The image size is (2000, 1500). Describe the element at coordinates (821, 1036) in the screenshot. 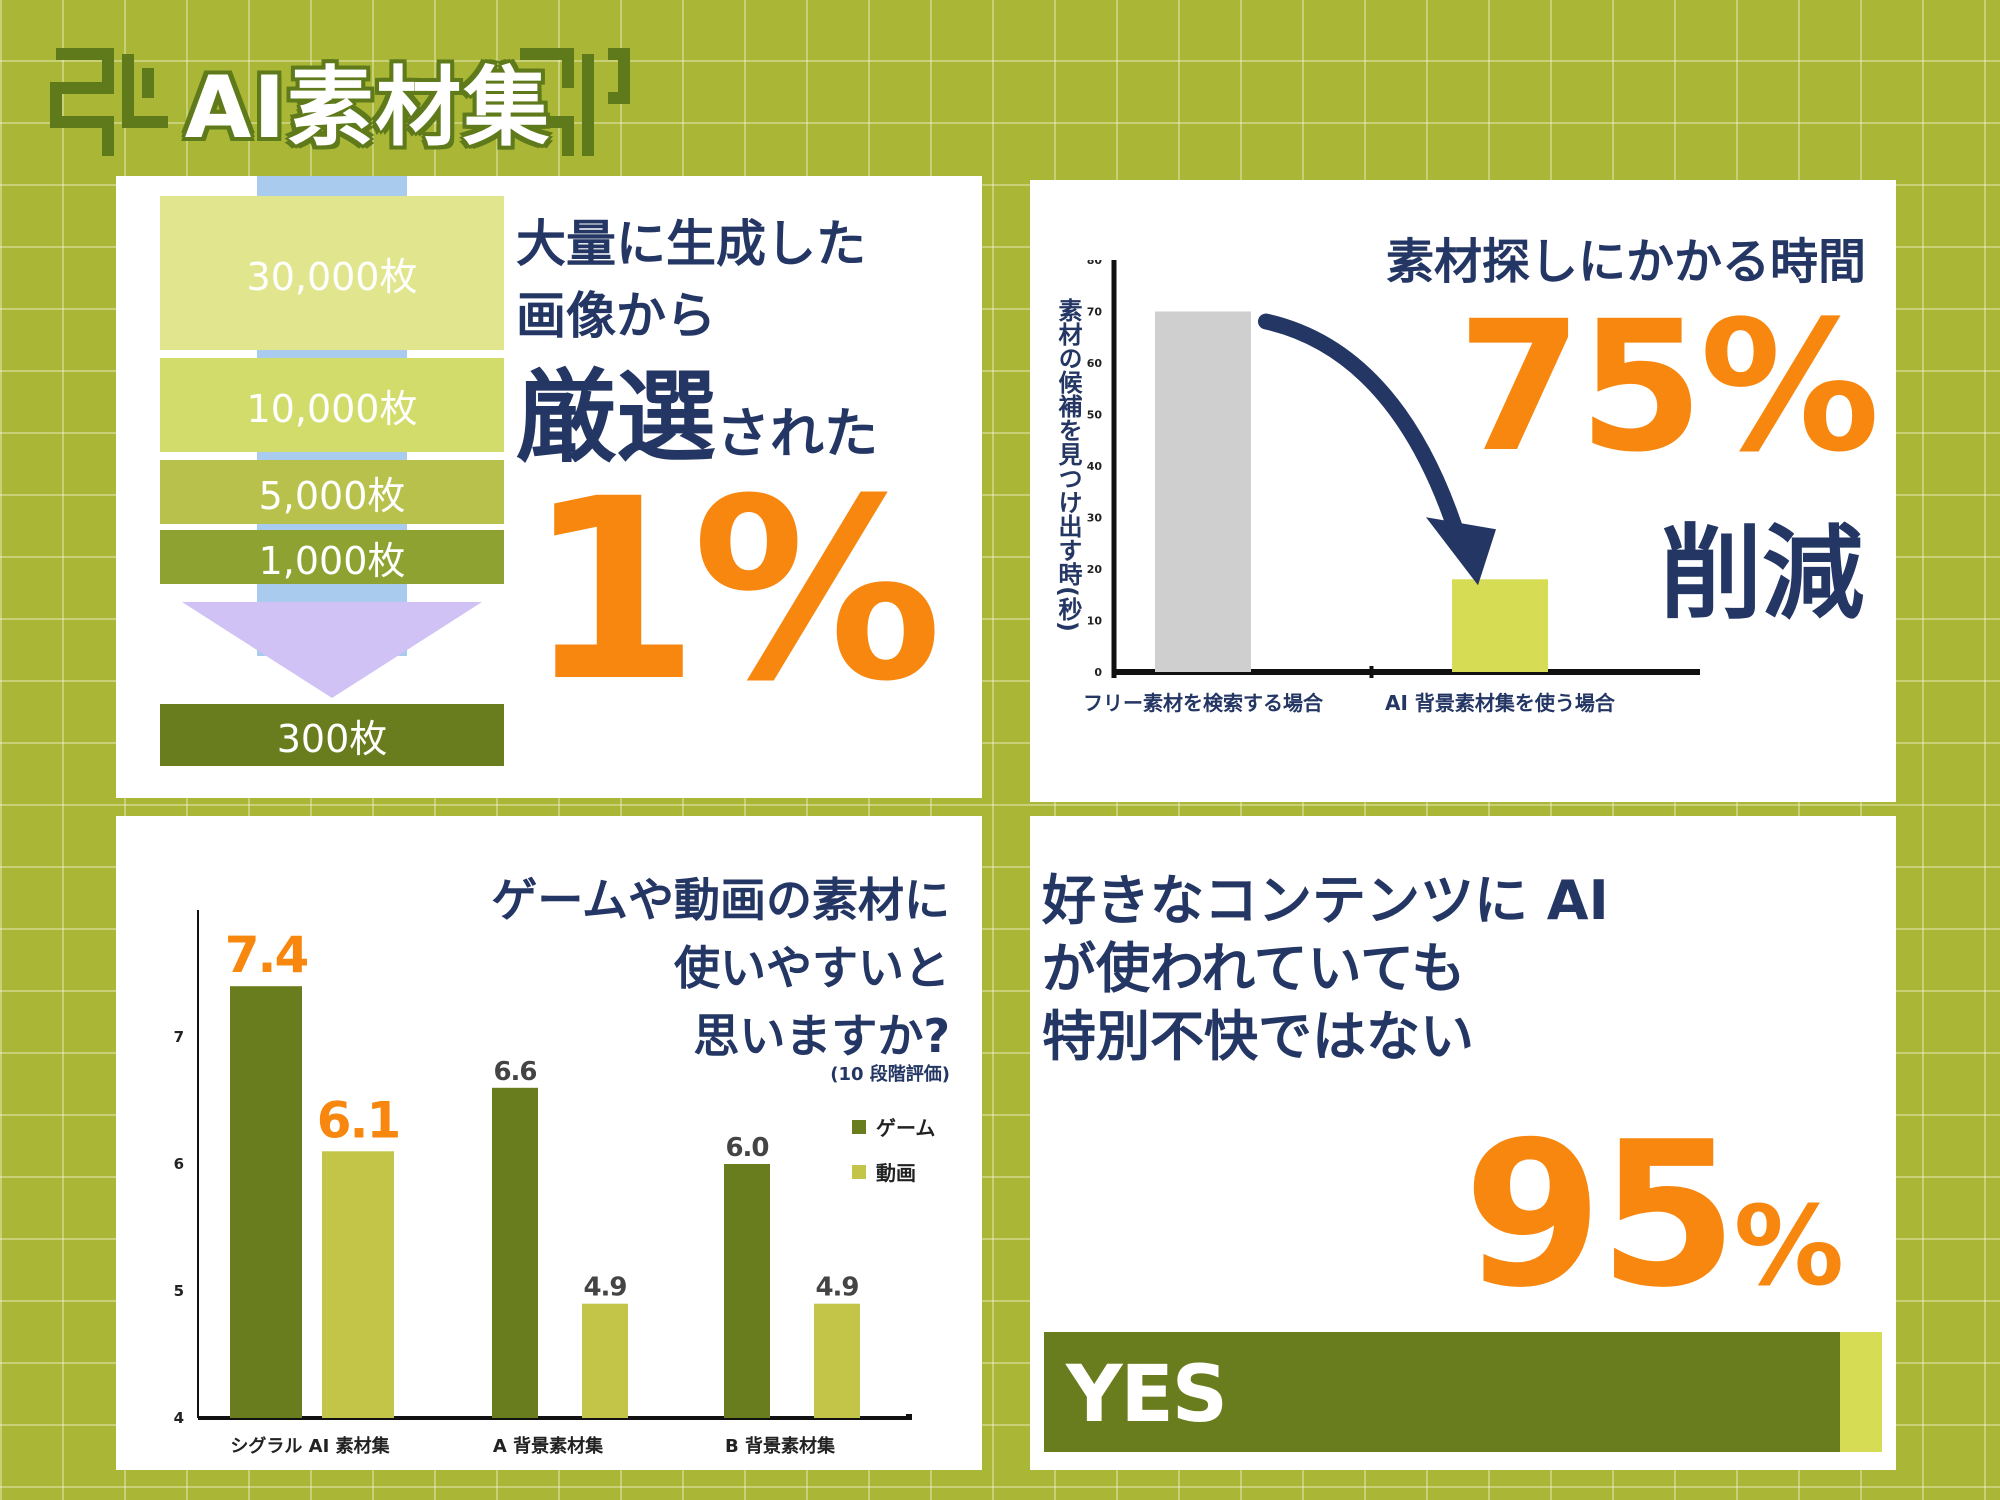

I see `panel3-title-line3: 思いますか?` at that location.